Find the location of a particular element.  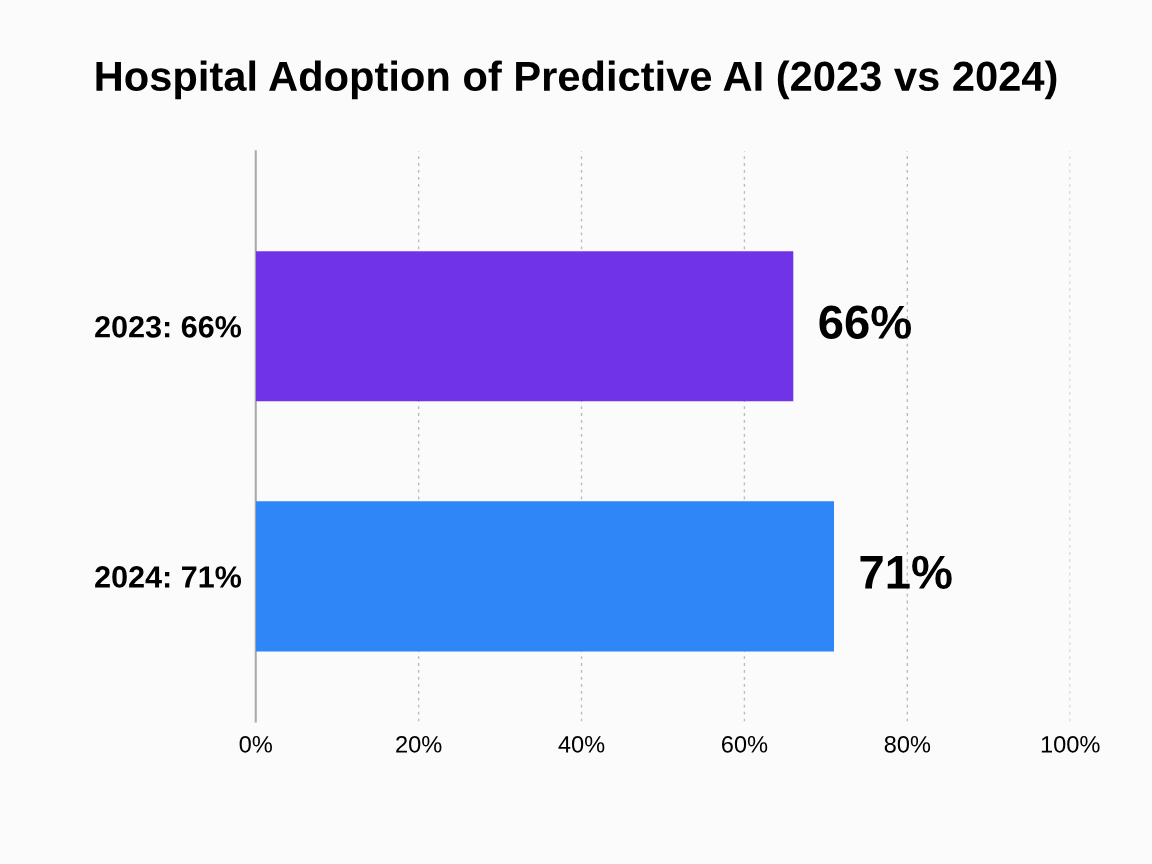

y-tick-label: 2024: 71% is located at coordinates (168, 577).